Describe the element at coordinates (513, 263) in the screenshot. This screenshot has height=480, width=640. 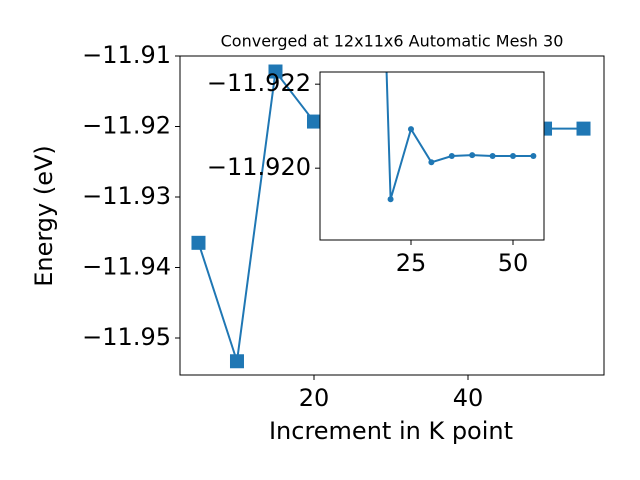
I see `x-tick-label: 50` at that location.